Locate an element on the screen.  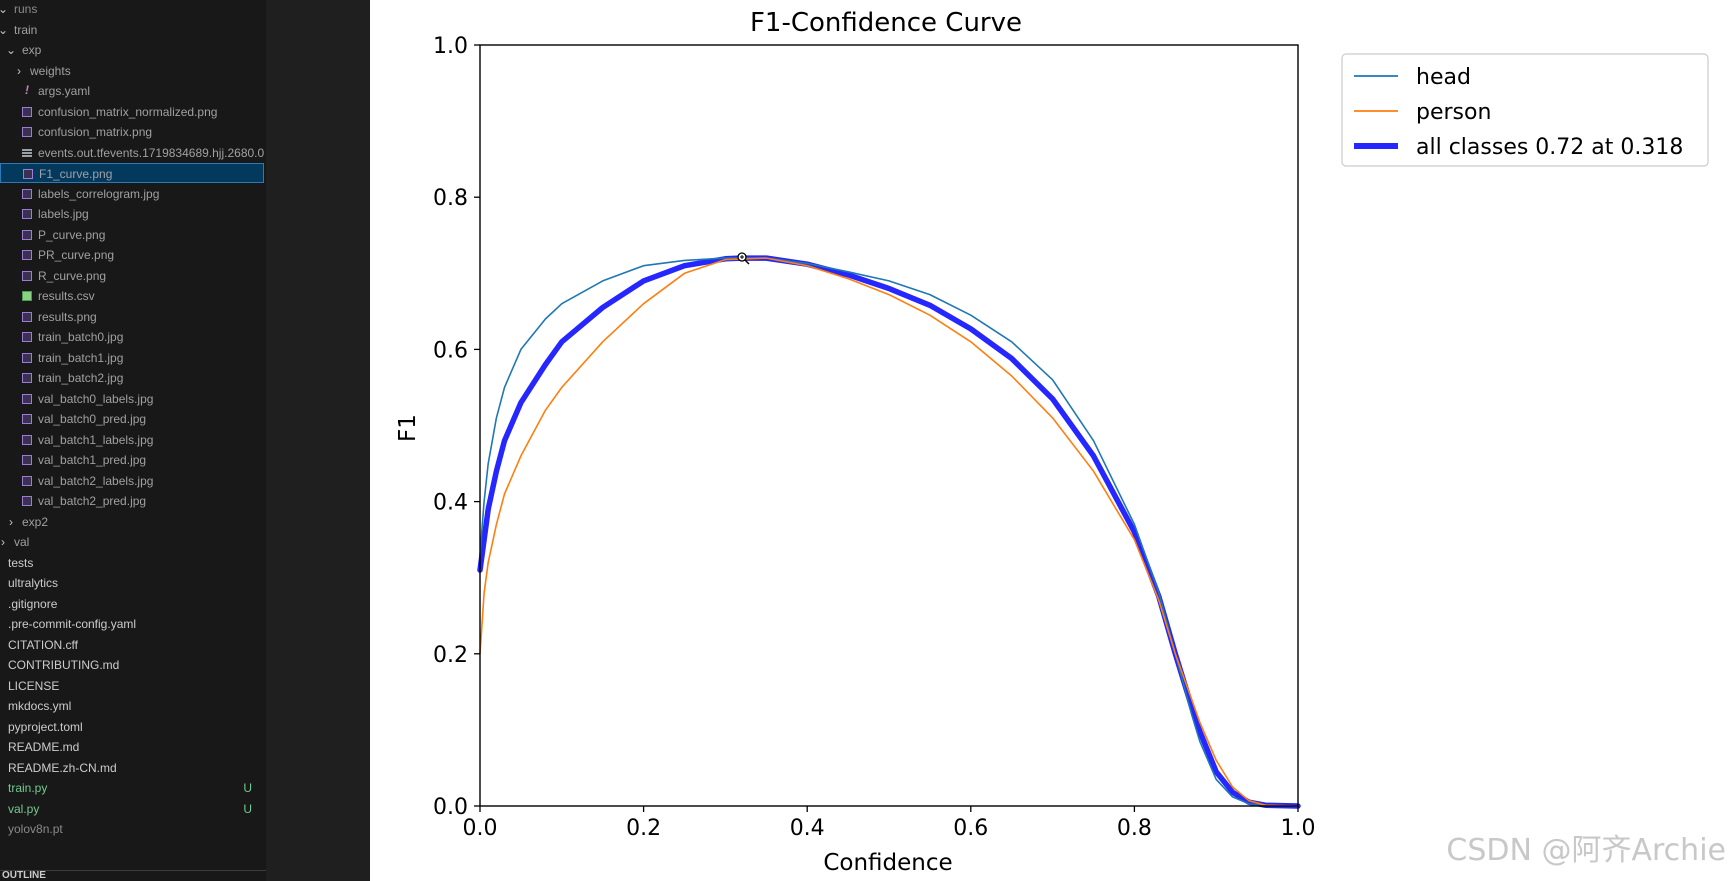
tree-item: labels_correlogram.jpg is located at coordinates (132, 194).